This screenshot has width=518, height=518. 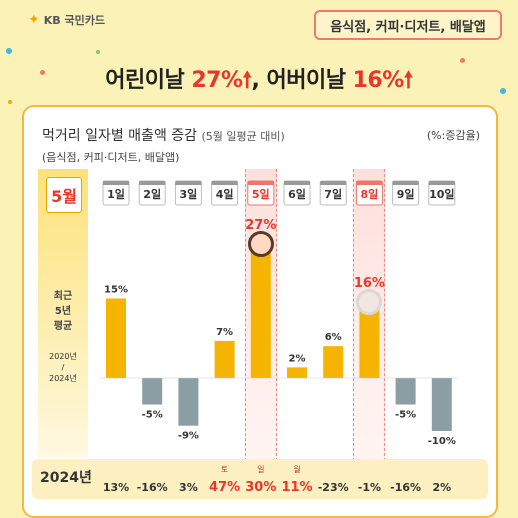 What do you see at coordinates (116, 290) in the screenshot?
I see `data-label: 15%` at bounding box center [116, 290].